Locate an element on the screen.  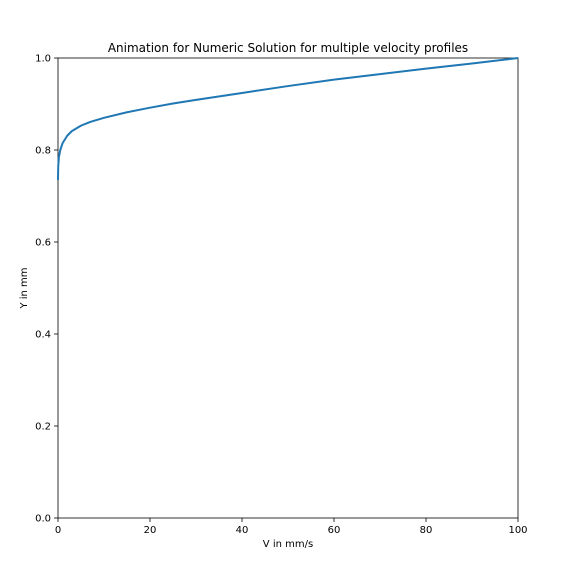
y-axis-ticks: 0.0 0.2 0.4 0.6 0.8 1.0 is located at coordinates (46, 289).